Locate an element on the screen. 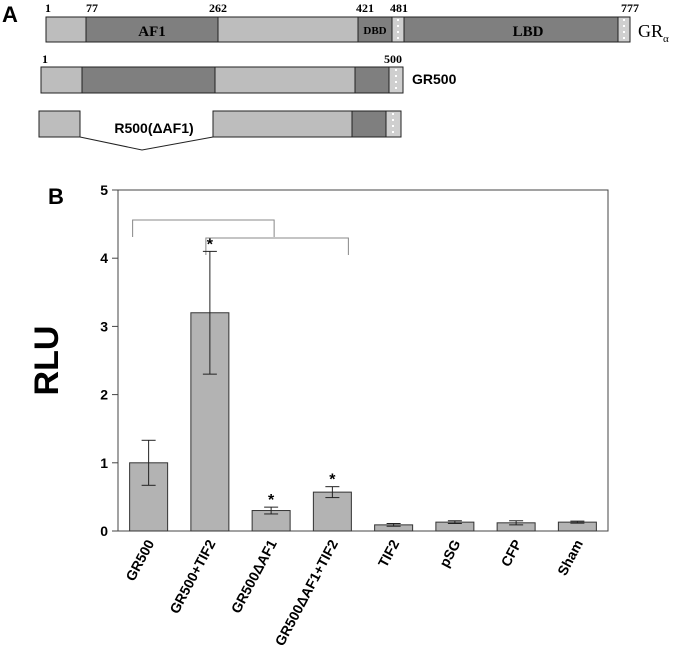  c-terminal-domain is located at coordinates (624, 29).